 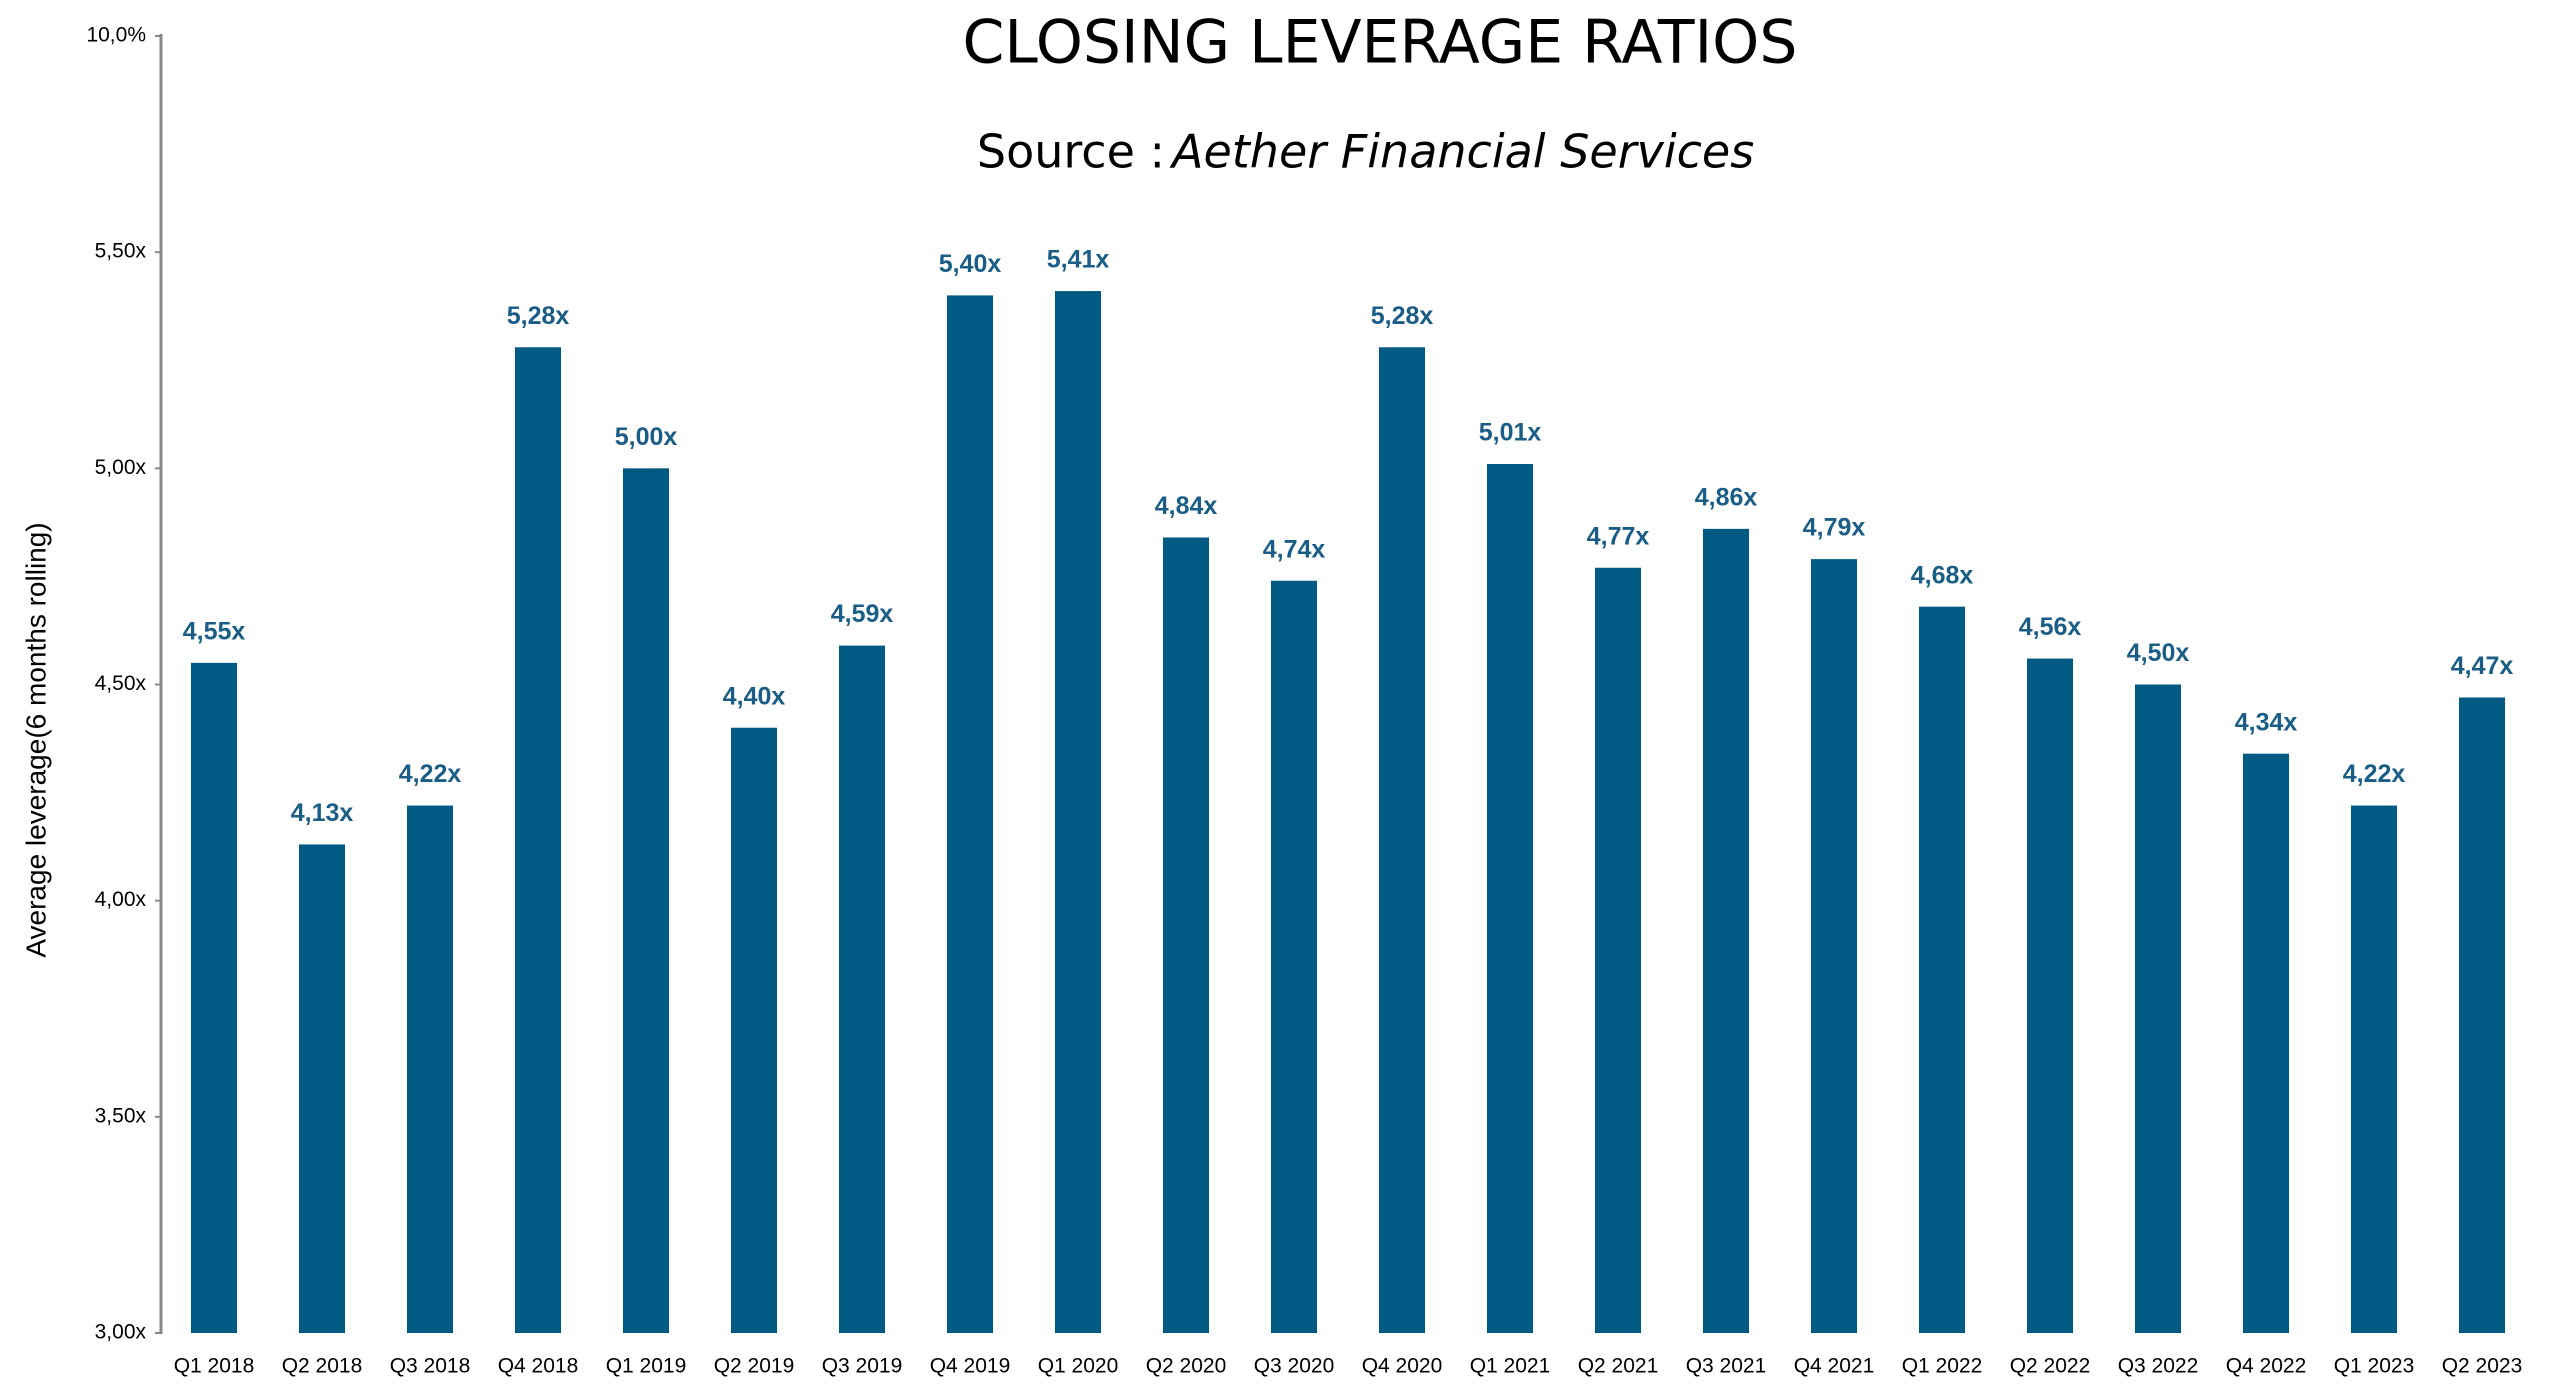 What do you see at coordinates (121, 1332) in the screenshot?
I see `y-tick-label: 3,00x` at bounding box center [121, 1332].